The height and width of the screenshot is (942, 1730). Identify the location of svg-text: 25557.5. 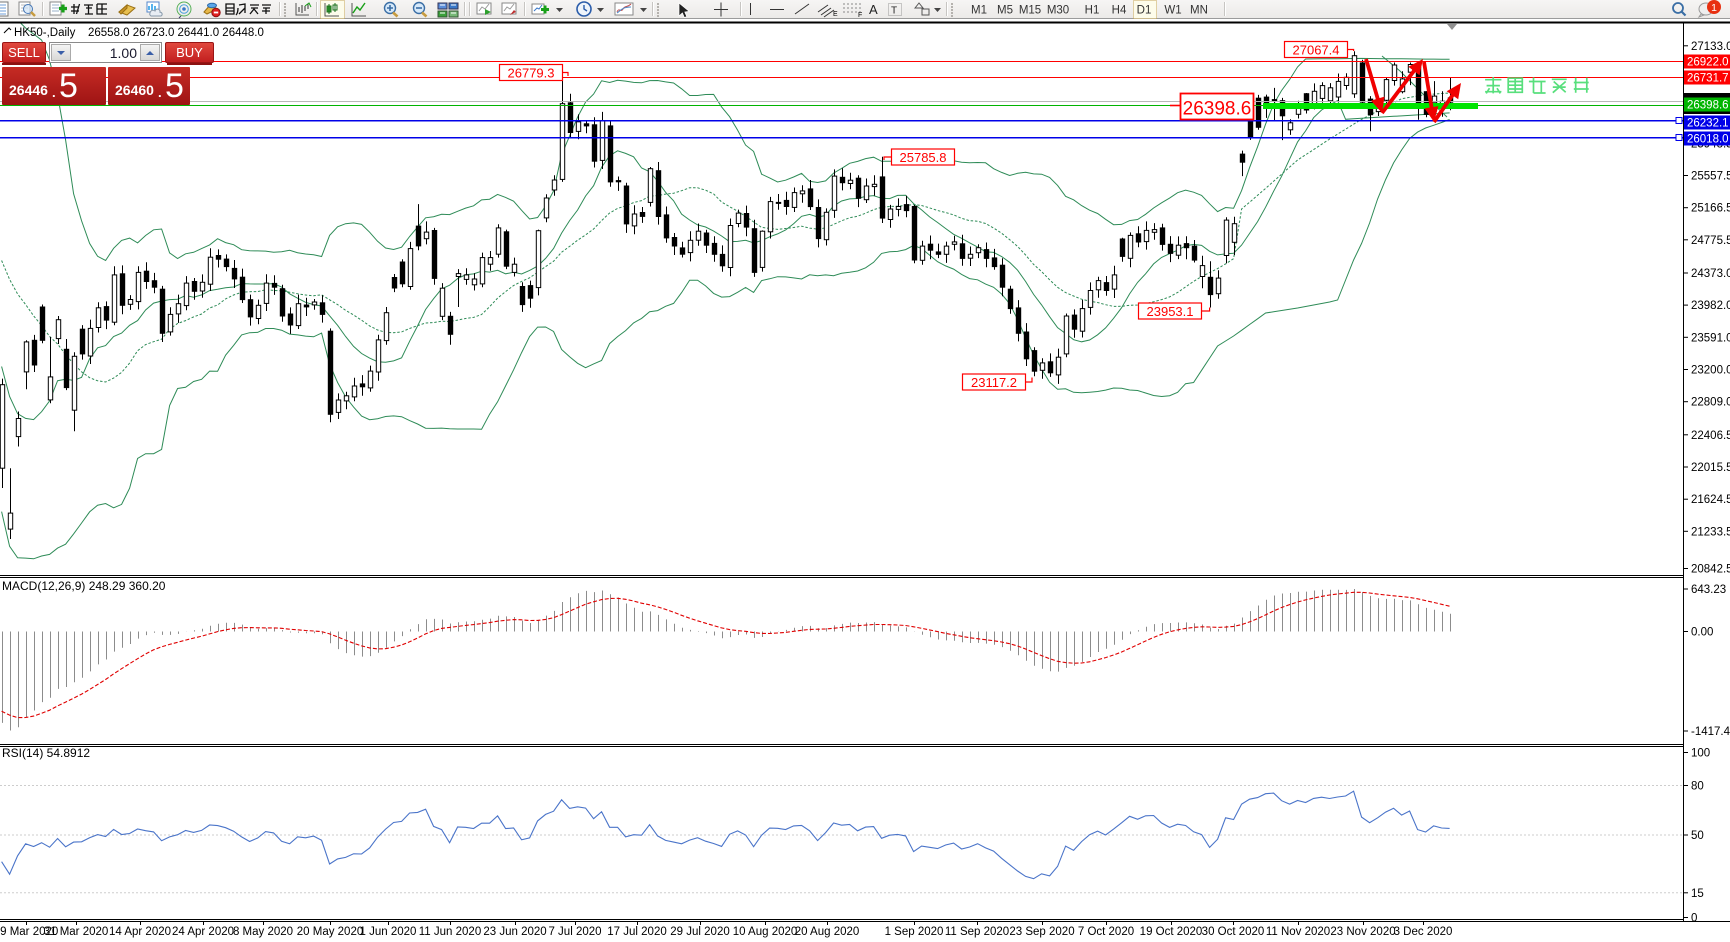
(1710, 177).